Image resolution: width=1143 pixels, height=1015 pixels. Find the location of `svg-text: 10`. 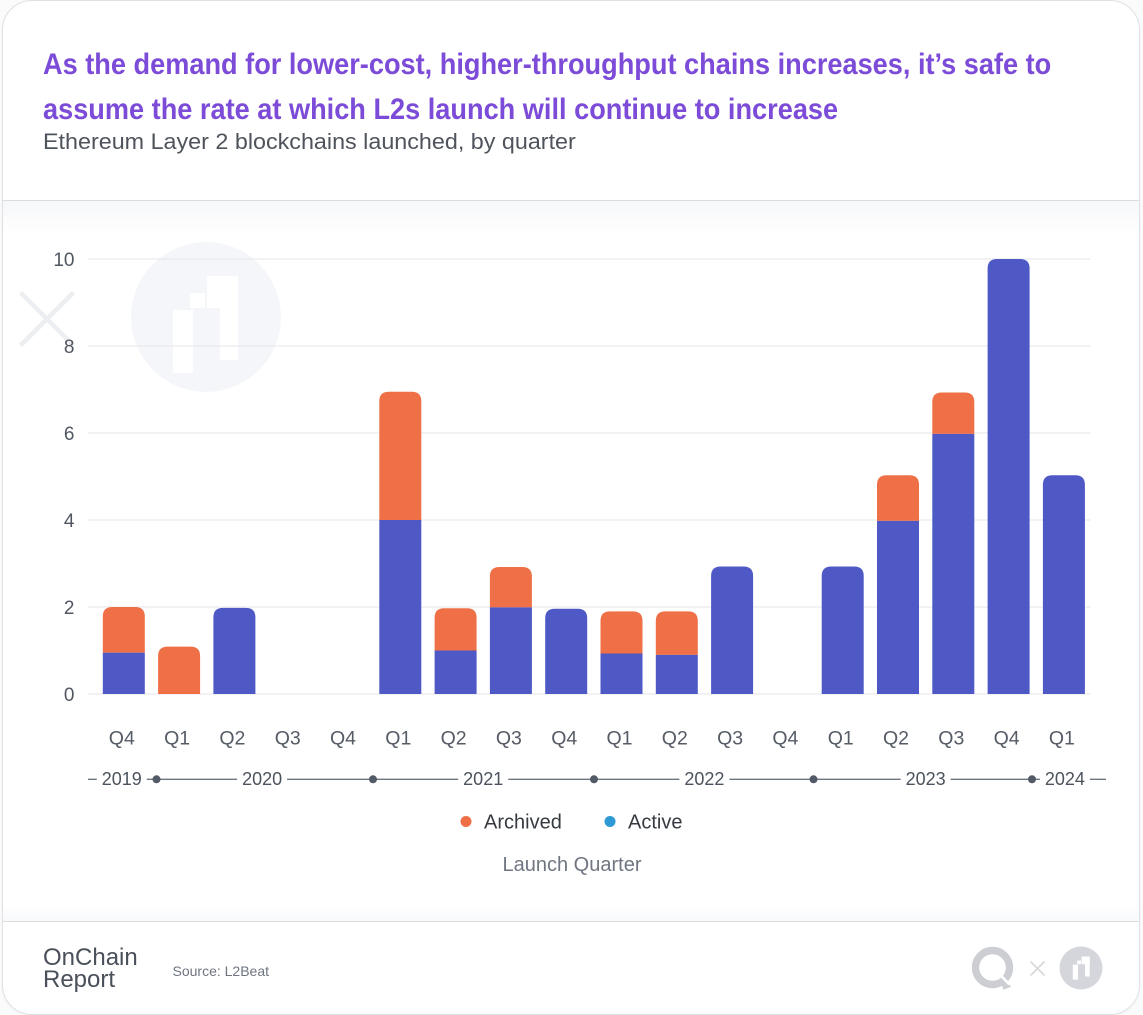

svg-text: 10 is located at coordinates (63, 260).